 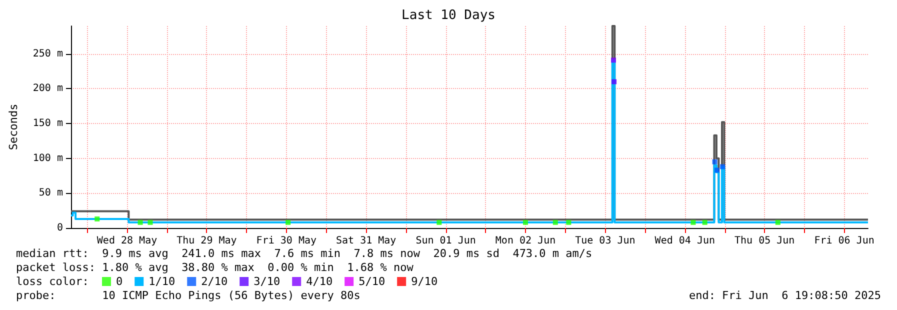 What do you see at coordinates (59, 228) in the screenshot?
I see `y-tick-label: 0` at bounding box center [59, 228].